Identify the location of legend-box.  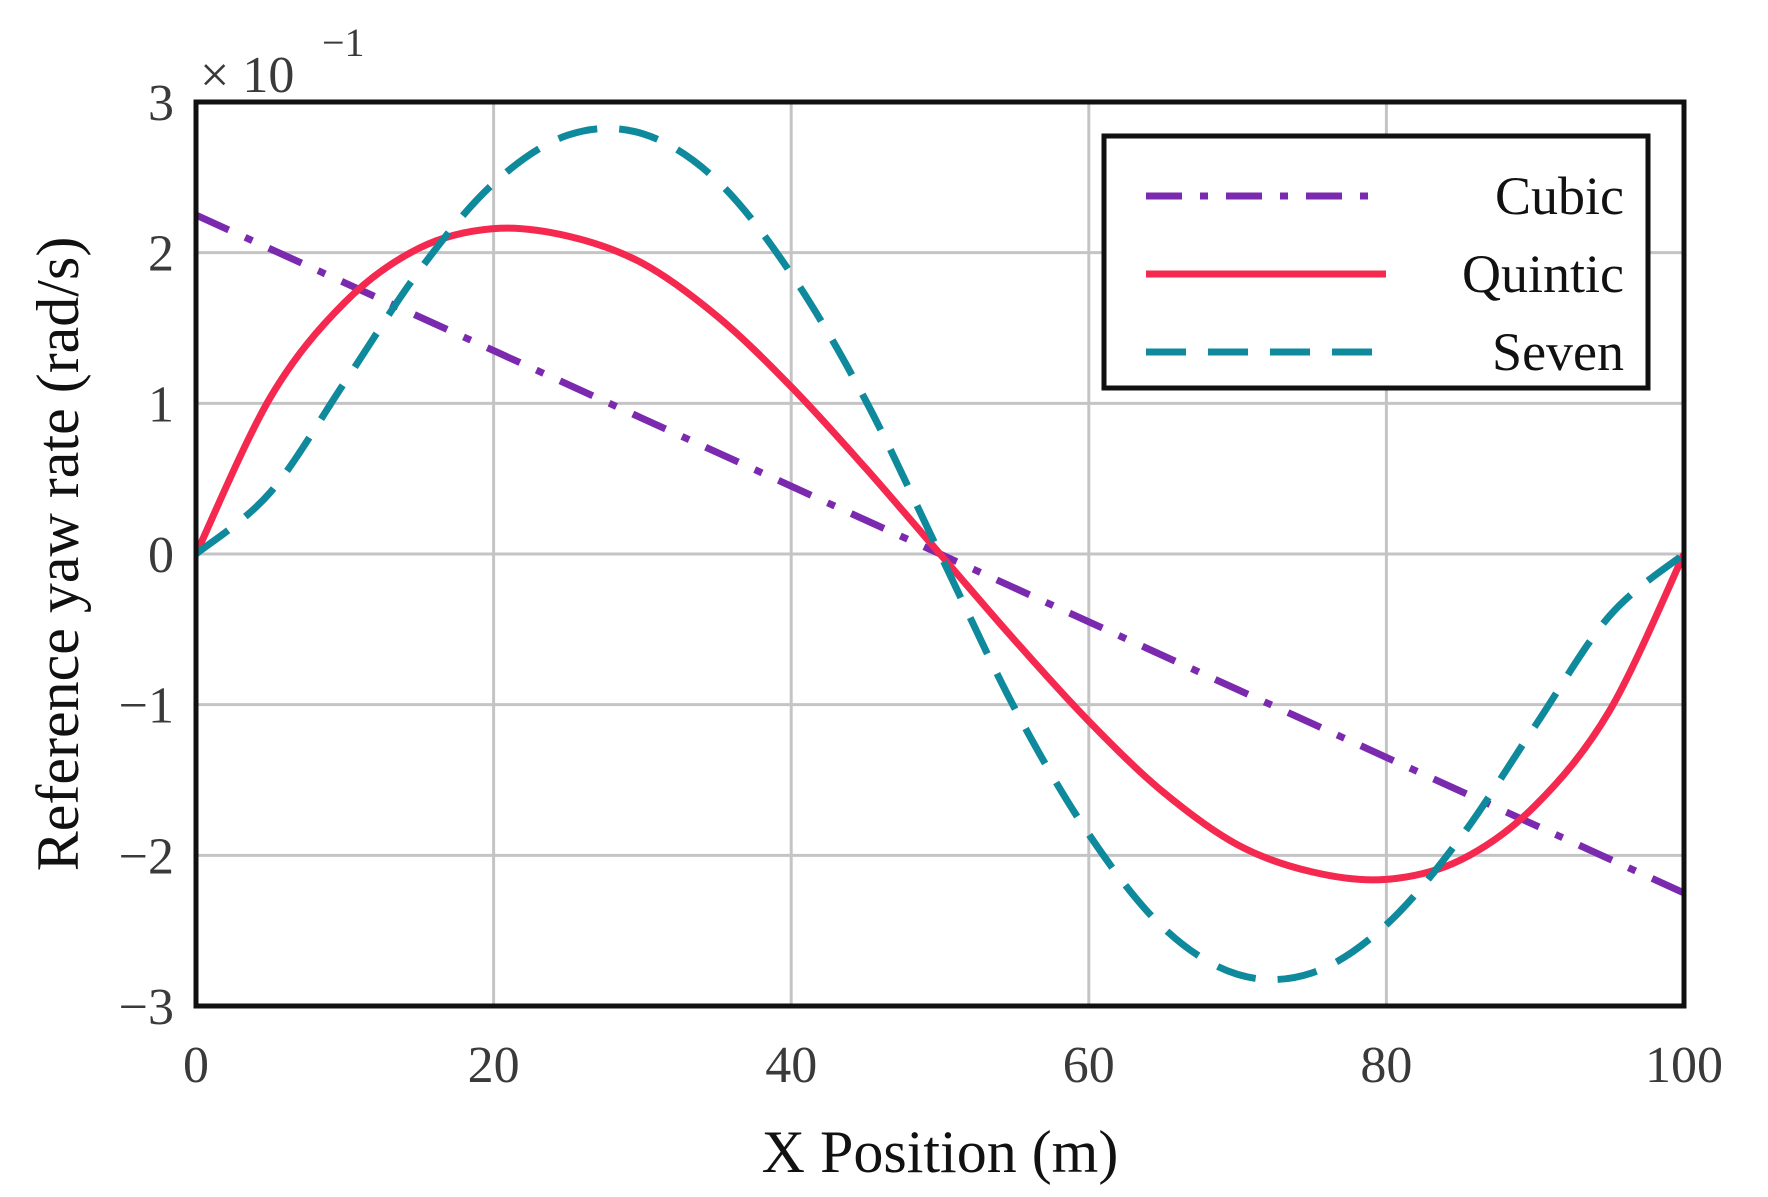
(1376, 262).